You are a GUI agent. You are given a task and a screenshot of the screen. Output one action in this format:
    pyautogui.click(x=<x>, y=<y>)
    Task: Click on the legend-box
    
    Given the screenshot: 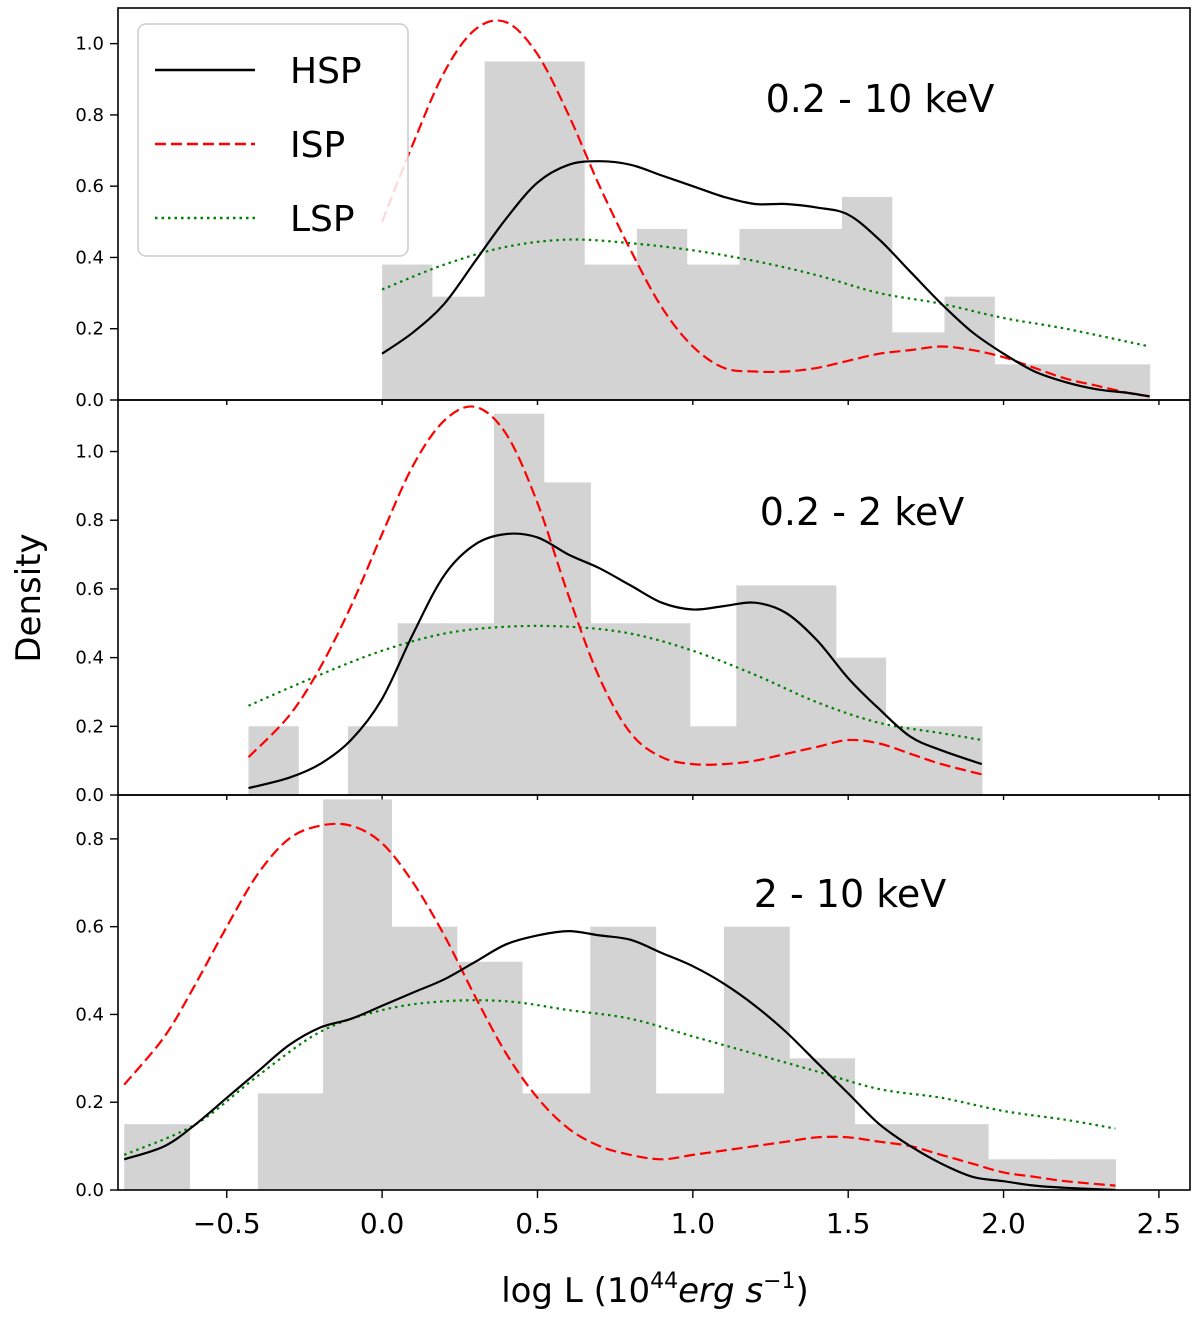 What is the action you would take?
    pyautogui.click(x=273, y=140)
    